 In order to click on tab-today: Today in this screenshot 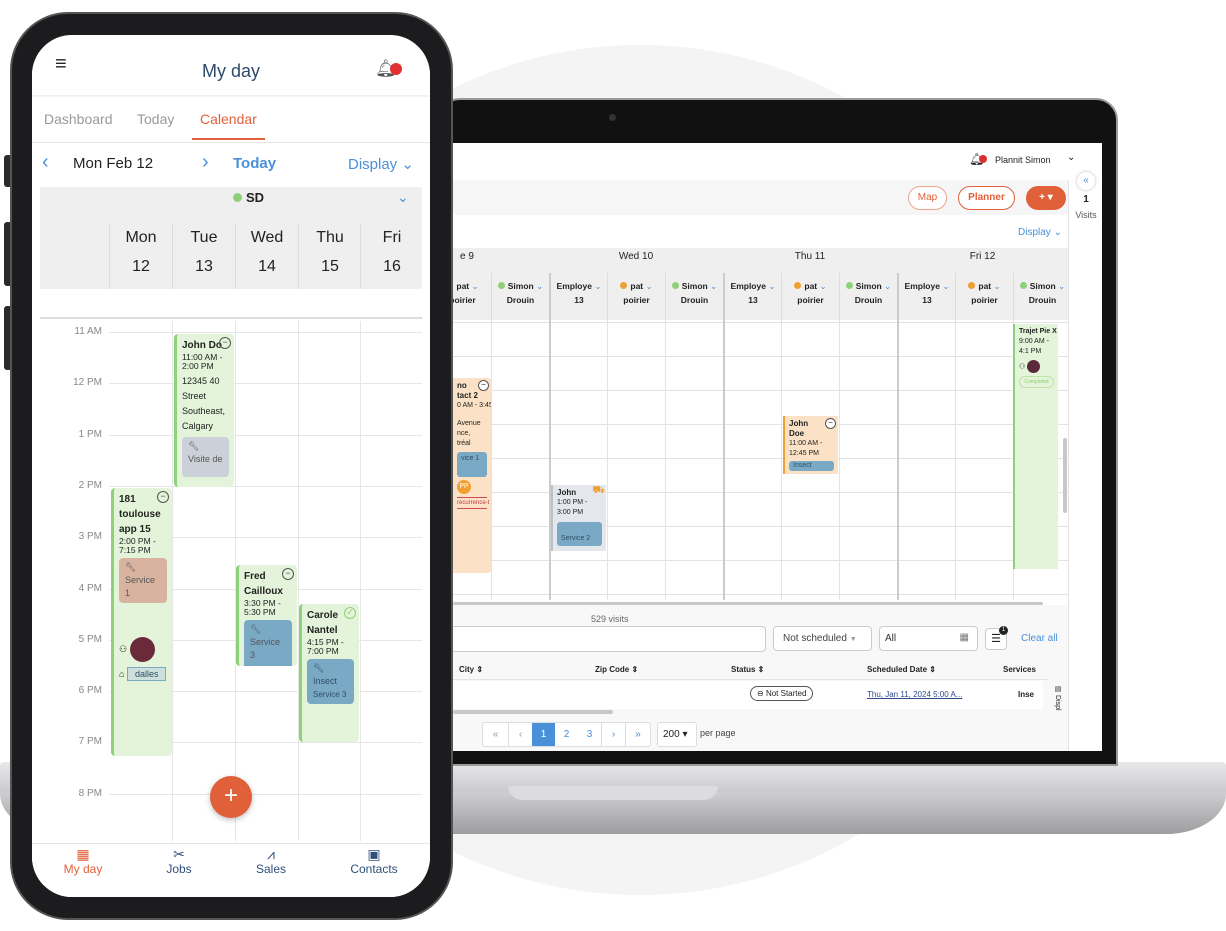, I will do `click(156, 119)`.